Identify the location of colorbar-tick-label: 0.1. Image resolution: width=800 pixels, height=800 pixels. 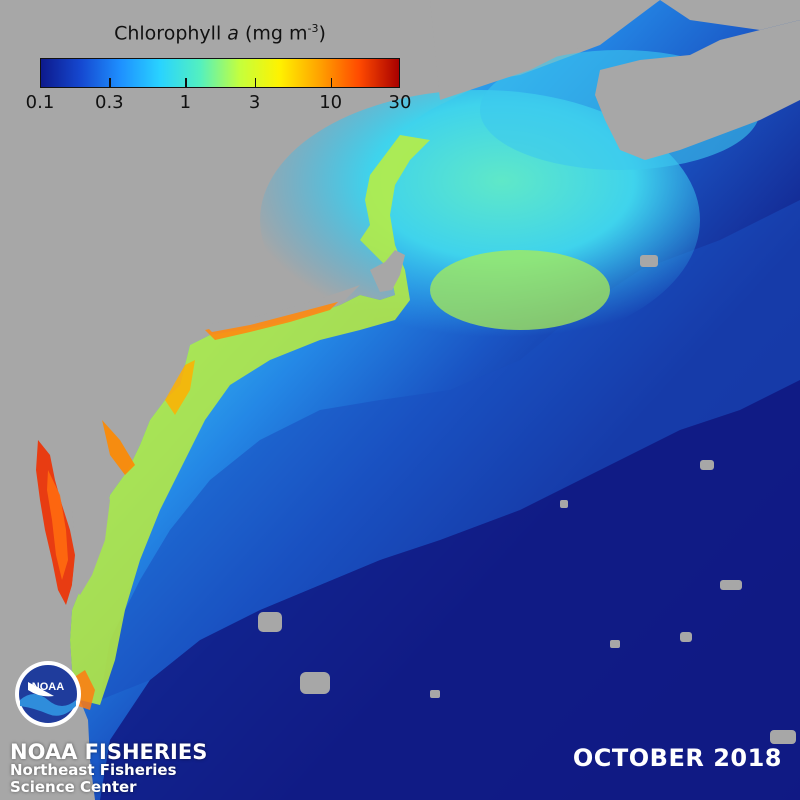
(40, 102).